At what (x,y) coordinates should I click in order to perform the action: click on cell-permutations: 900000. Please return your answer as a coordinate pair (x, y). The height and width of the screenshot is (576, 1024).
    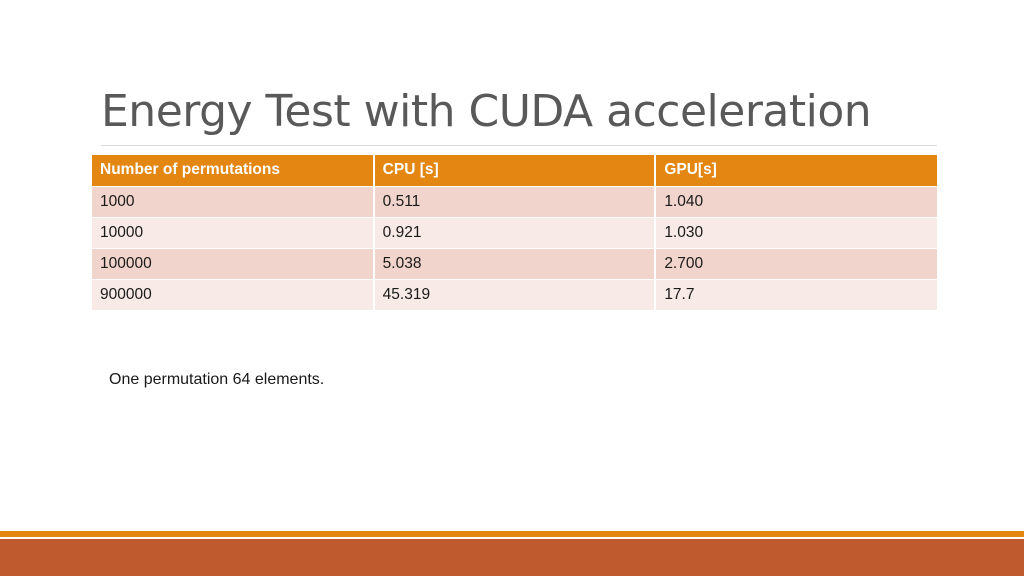
    Looking at the image, I should click on (233, 295).